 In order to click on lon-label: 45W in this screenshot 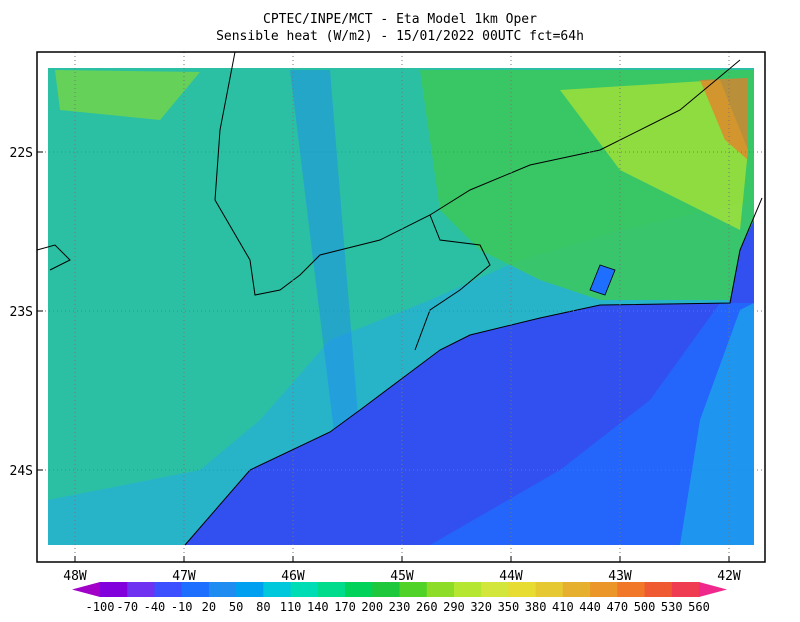, I will do `click(402, 576)`.